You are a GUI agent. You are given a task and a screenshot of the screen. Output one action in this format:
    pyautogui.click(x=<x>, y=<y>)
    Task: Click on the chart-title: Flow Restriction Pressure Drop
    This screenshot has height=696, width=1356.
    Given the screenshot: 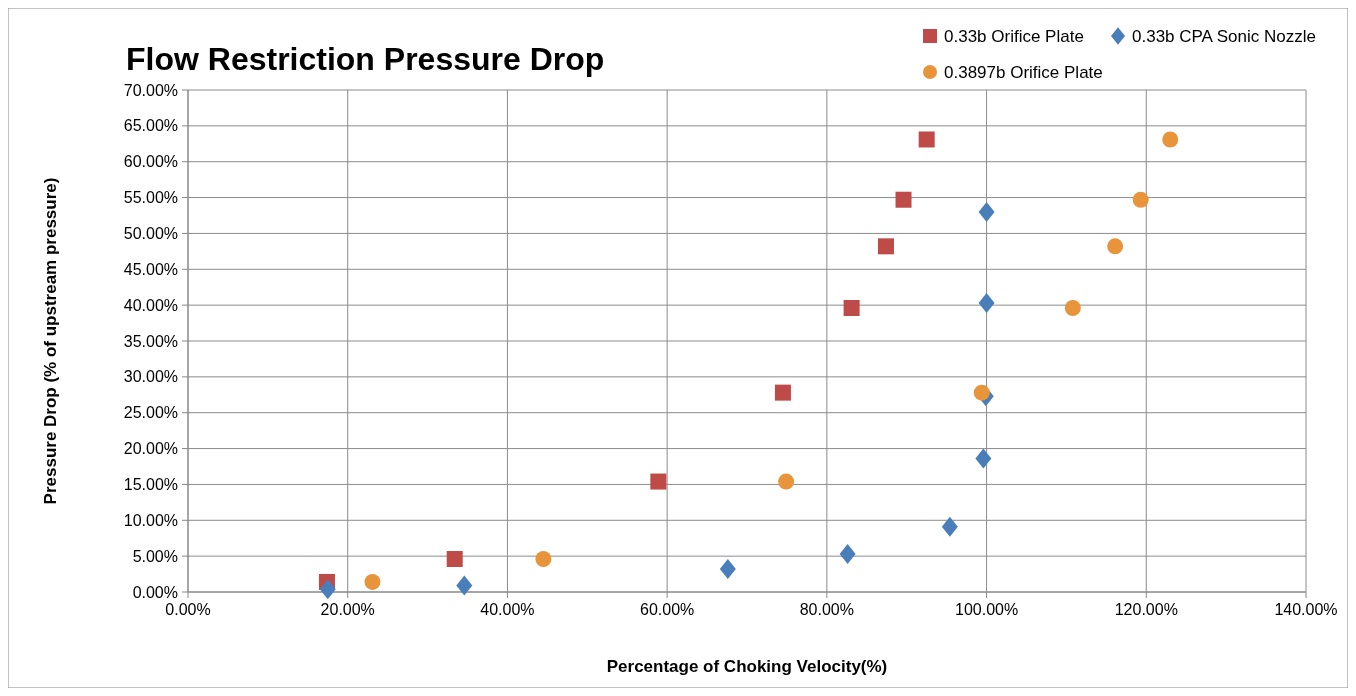 What is the action you would take?
    pyautogui.click(x=365, y=59)
    